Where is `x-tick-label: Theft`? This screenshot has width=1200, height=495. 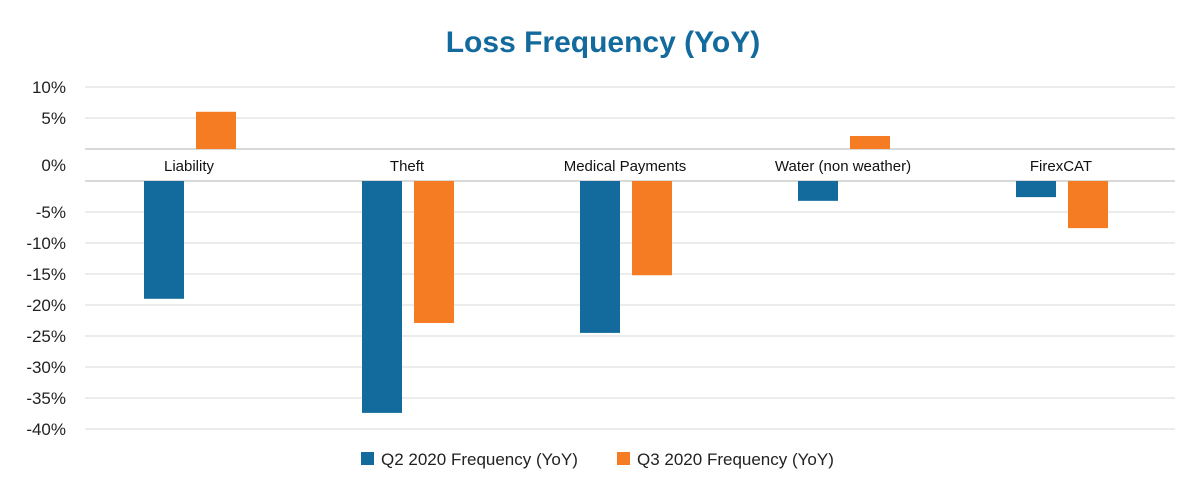 x-tick-label: Theft is located at coordinates (407, 166).